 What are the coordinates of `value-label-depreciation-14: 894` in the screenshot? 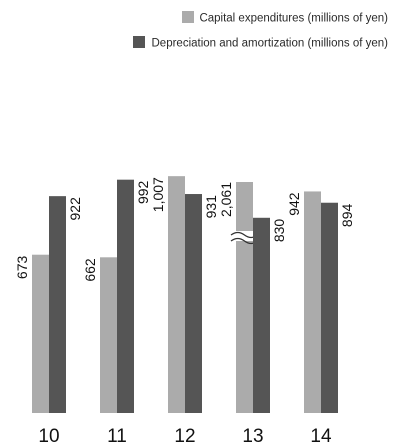 It's located at (347, 216).